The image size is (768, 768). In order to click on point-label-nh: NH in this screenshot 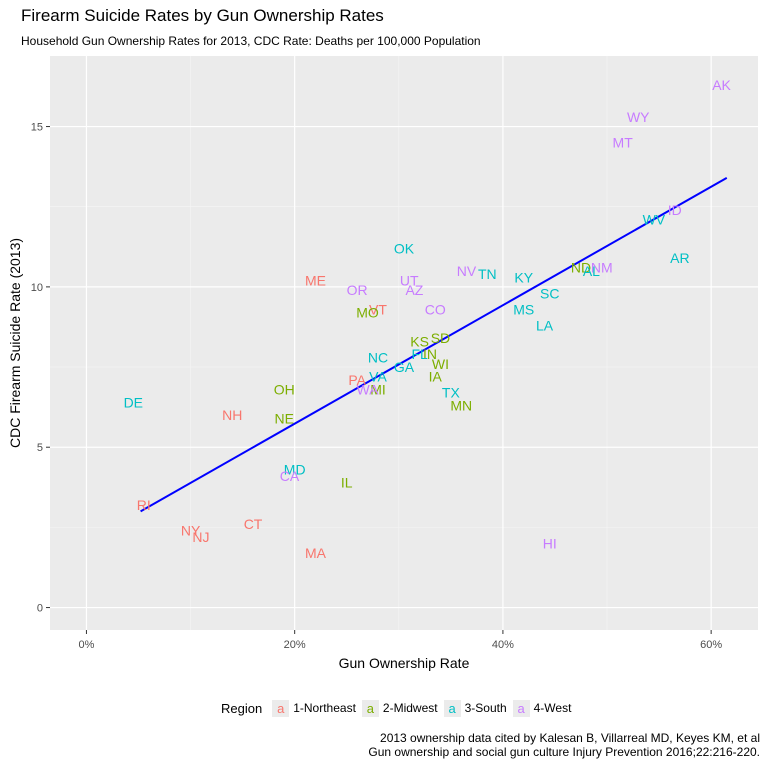, I will do `click(232, 415)`.